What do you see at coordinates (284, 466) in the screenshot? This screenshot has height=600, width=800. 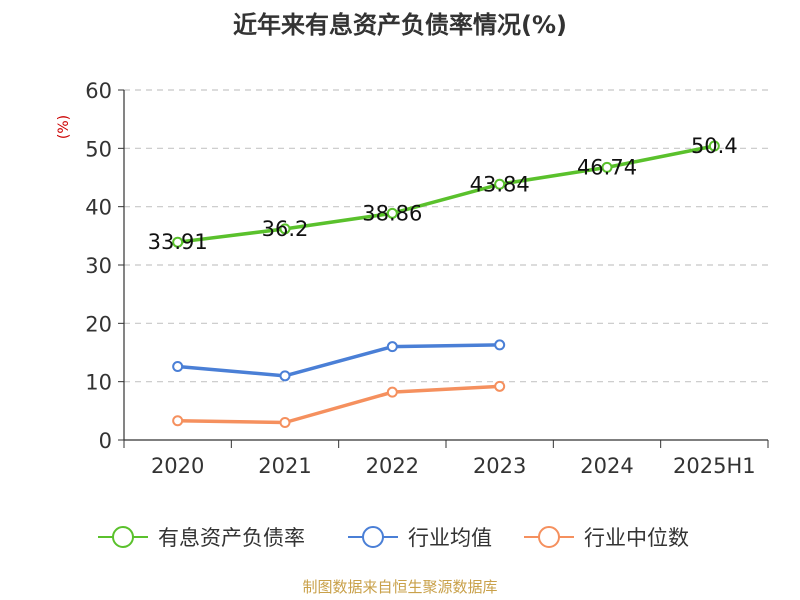 I see `x-tick-label: 2021` at bounding box center [284, 466].